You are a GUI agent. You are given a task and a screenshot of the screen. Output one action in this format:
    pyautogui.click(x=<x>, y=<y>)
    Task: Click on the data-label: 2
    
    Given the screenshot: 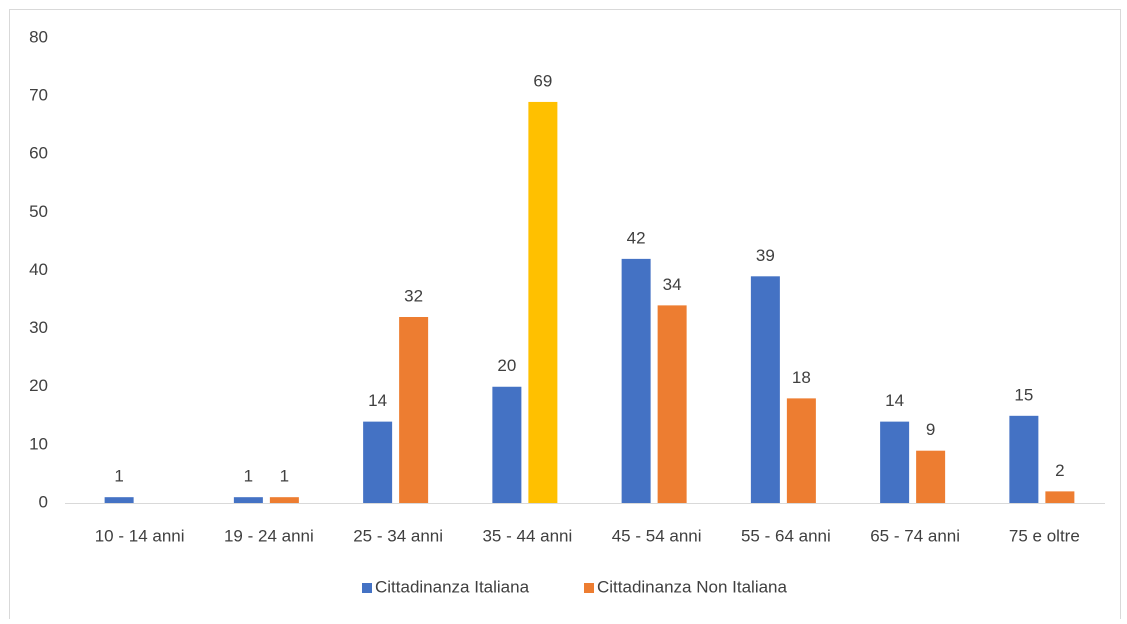 What is the action you would take?
    pyautogui.click(x=1059, y=470)
    